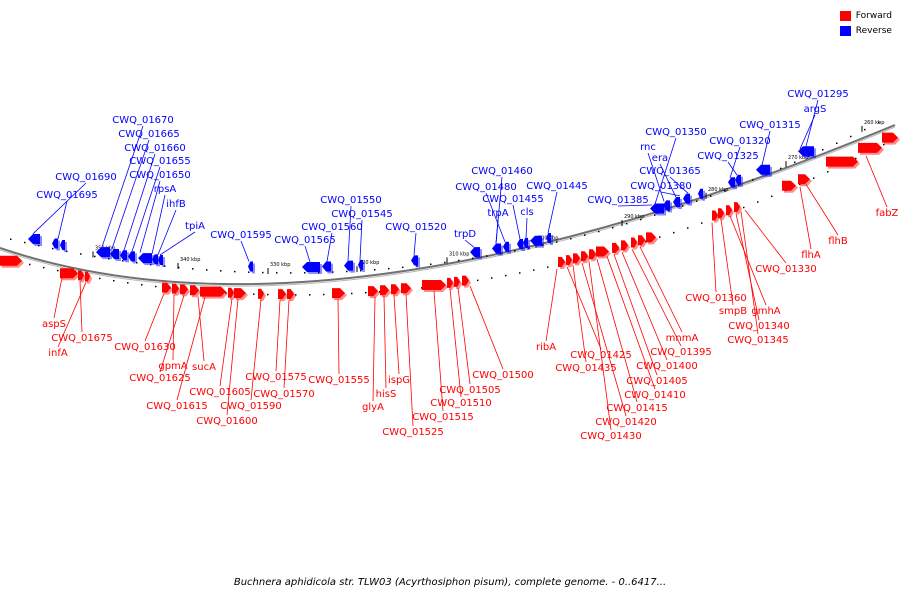 This screenshot has height=600, width=900. I want to click on gene-label: CWQ_01560, so click(332, 227).